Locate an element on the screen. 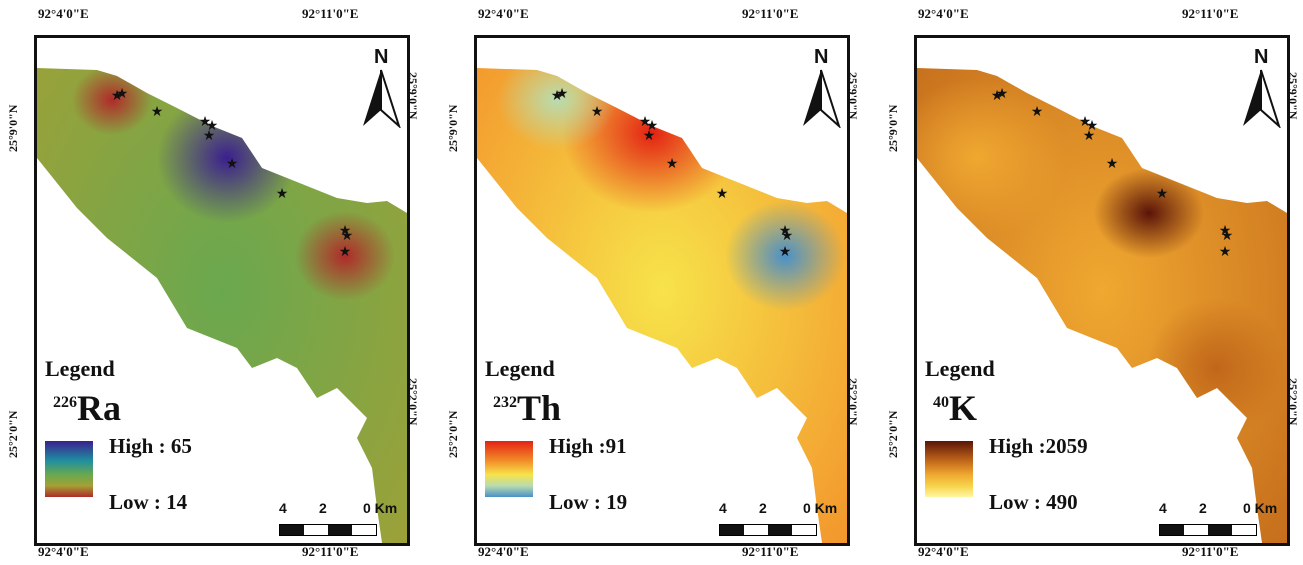 Image resolution: width=1303 pixels, height=565 pixels. legend-low-label: Low : 14 is located at coordinates (148, 502).